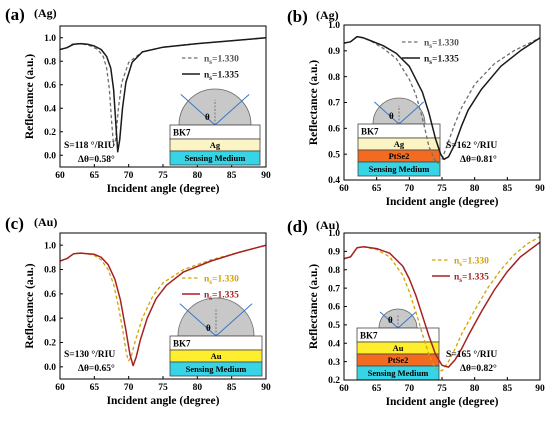 This screenshot has height=429, width=550. Describe the element at coordinates (15, 14) in the screenshot. I see `panel-label: (a)` at that location.